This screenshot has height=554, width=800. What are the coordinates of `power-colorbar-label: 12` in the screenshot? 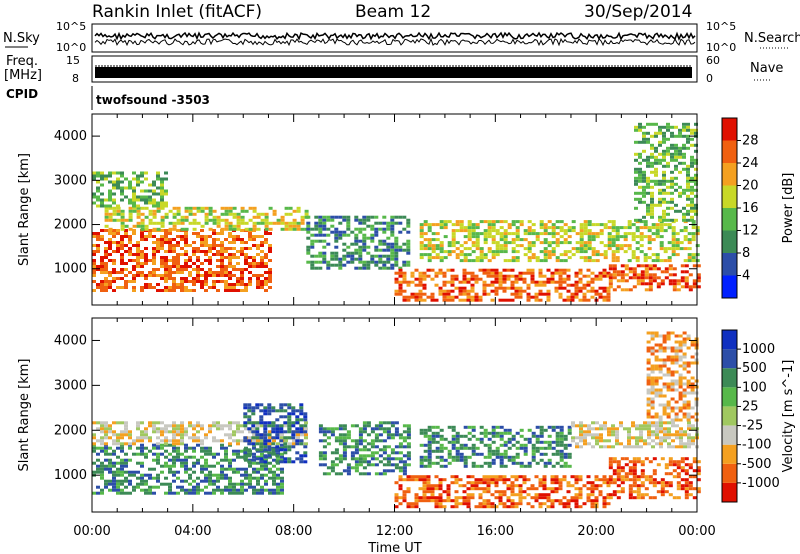 It's located at (750, 231).